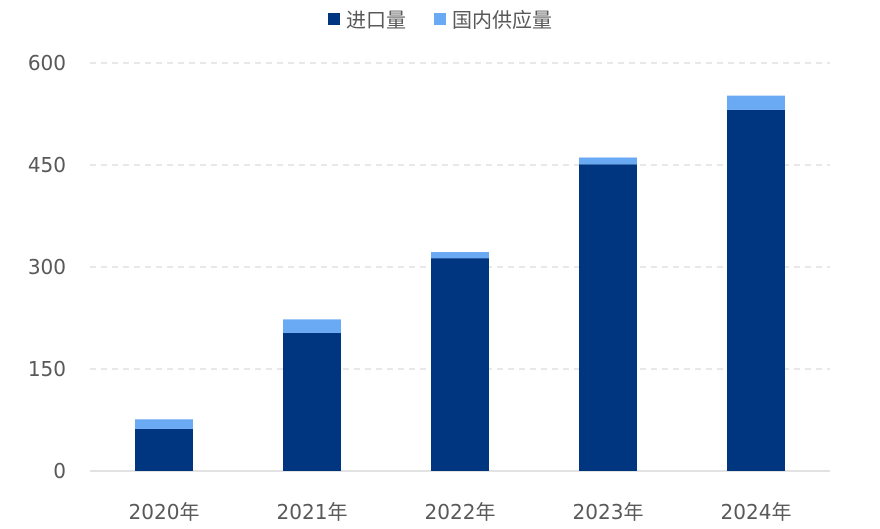  I want to click on bar-import-2021年, so click(312, 401).